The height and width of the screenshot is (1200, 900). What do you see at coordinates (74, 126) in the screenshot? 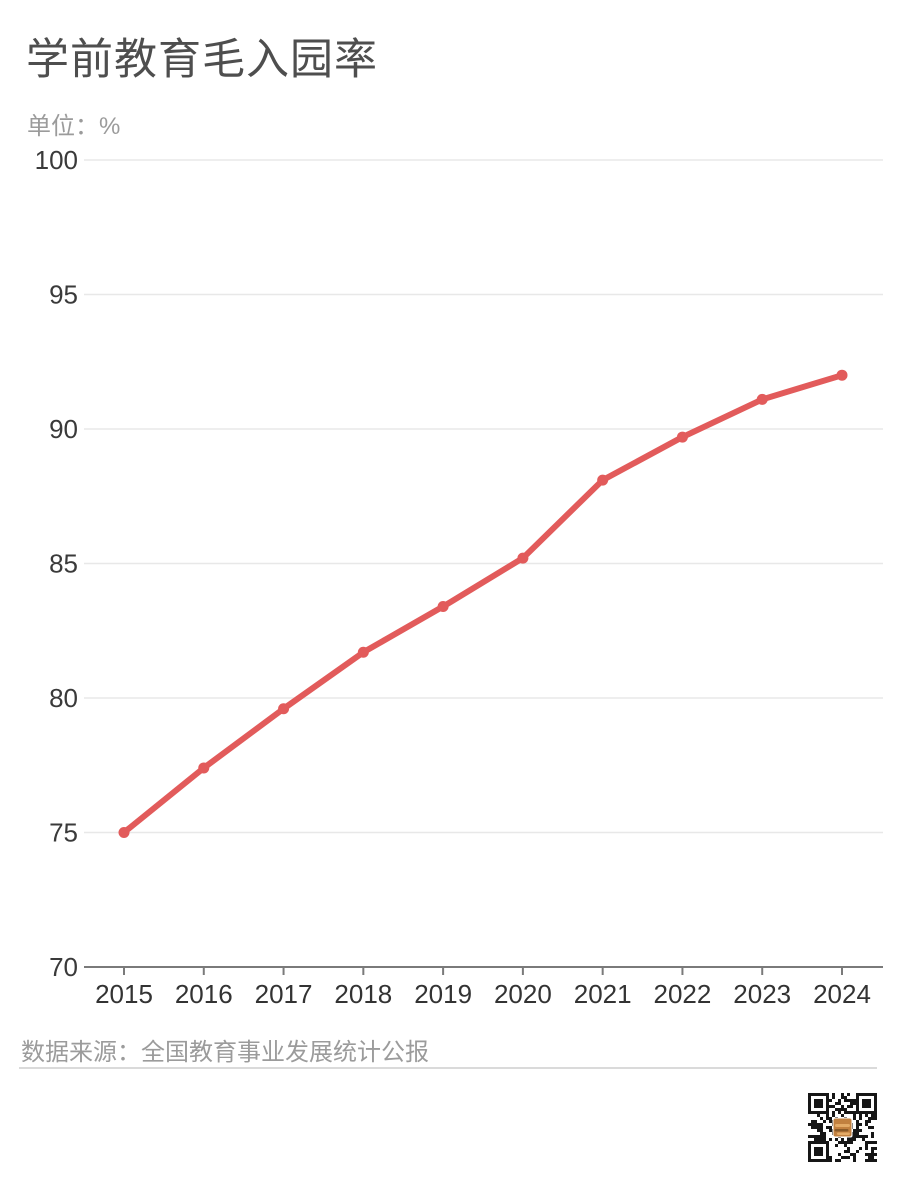
I see `unit-label: 单位：%` at bounding box center [74, 126].